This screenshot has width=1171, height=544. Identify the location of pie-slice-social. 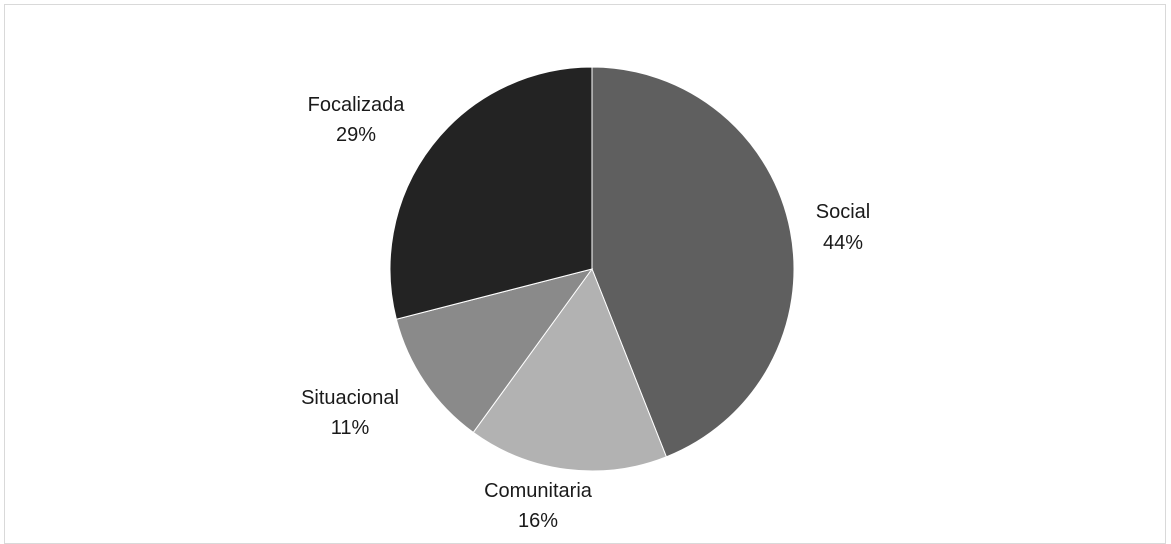
(693, 262).